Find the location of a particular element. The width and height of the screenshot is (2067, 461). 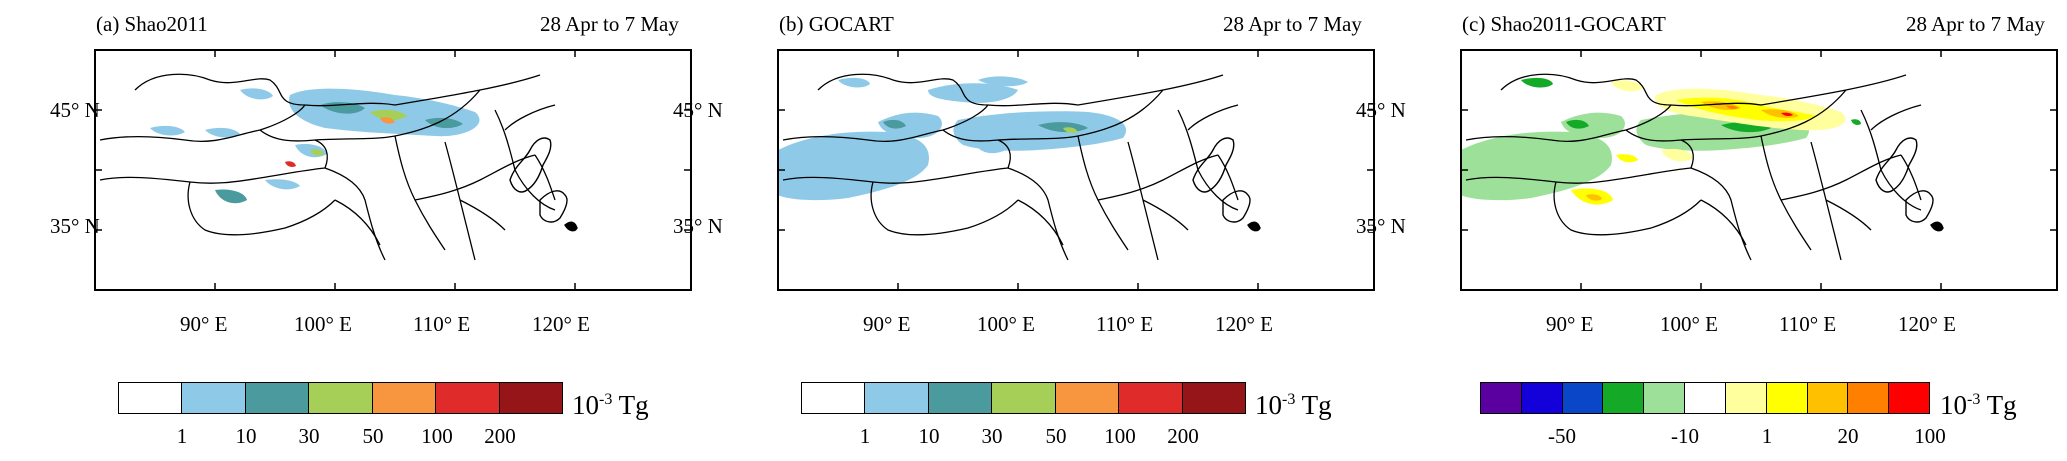

panel-title: (c) Shao2011-GOCART is located at coordinates (1564, 24).